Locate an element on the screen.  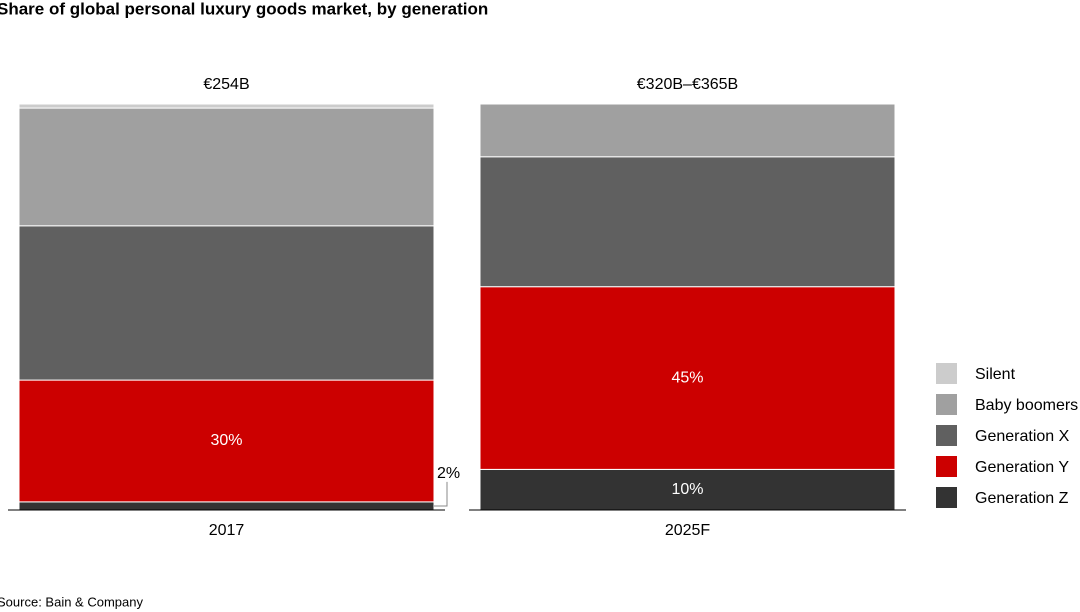
value-label: 30% is located at coordinates (226, 440).